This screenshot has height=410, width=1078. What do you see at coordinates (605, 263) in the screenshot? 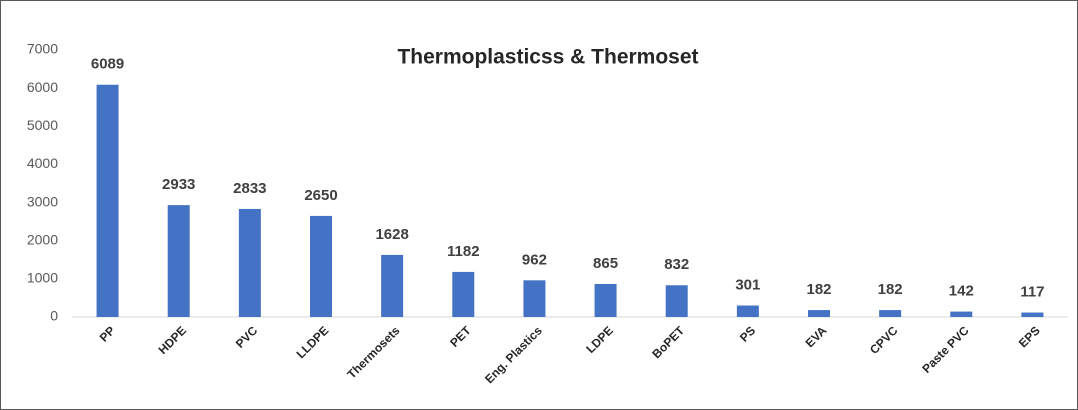
I see `data-label: 865` at bounding box center [605, 263].